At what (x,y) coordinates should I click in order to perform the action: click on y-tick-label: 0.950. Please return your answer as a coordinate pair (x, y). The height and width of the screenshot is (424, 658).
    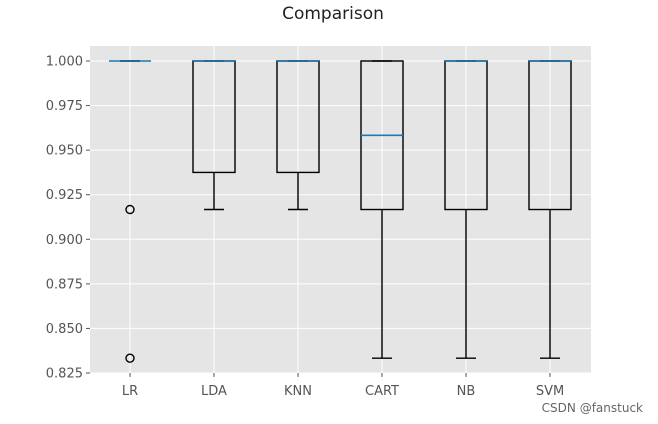
    Looking at the image, I should click on (64, 151).